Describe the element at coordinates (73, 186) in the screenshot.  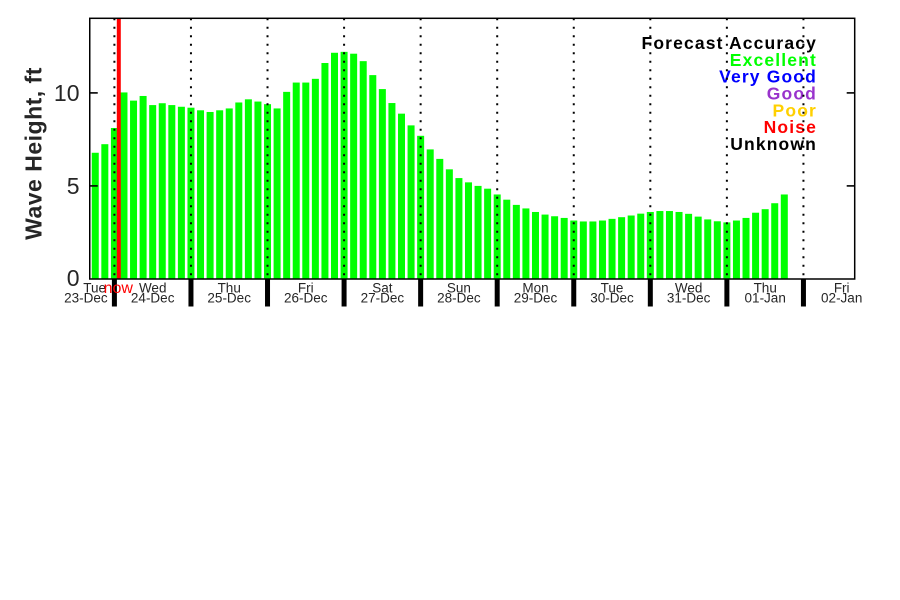
I see `svg-text: 5` at that location.